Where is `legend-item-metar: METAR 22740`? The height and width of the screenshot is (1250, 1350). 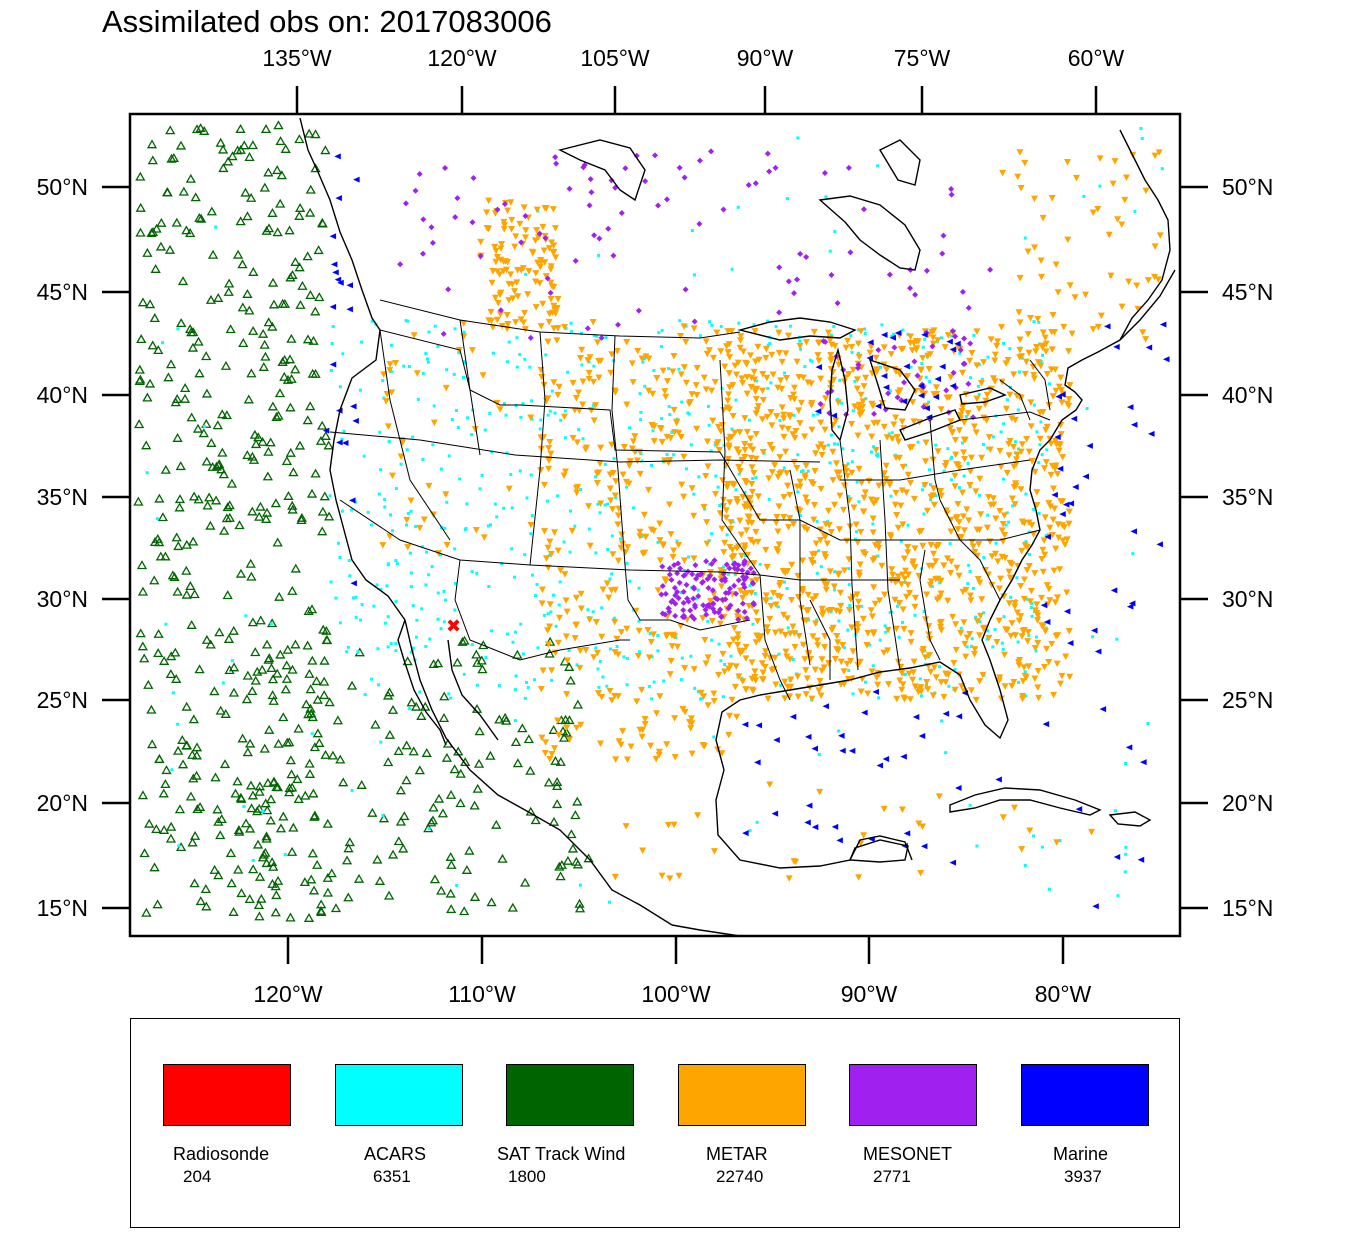
legend-item-metar: METAR 22740 is located at coordinates (746, 1124).